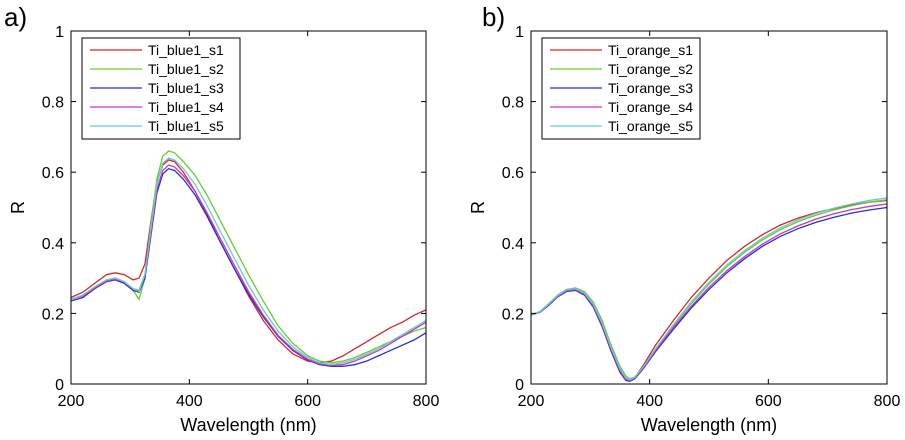  What do you see at coordinates (650, 126) in the screenshot?
I see `legend-label-5: Ti_orange_s5` at bounding box center [650, 126].